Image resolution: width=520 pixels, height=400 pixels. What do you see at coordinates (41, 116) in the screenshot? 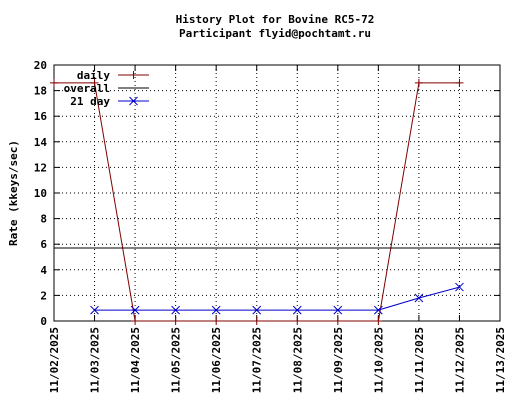
I see `y-tick-label: 16` at bounding box center [41, 116].